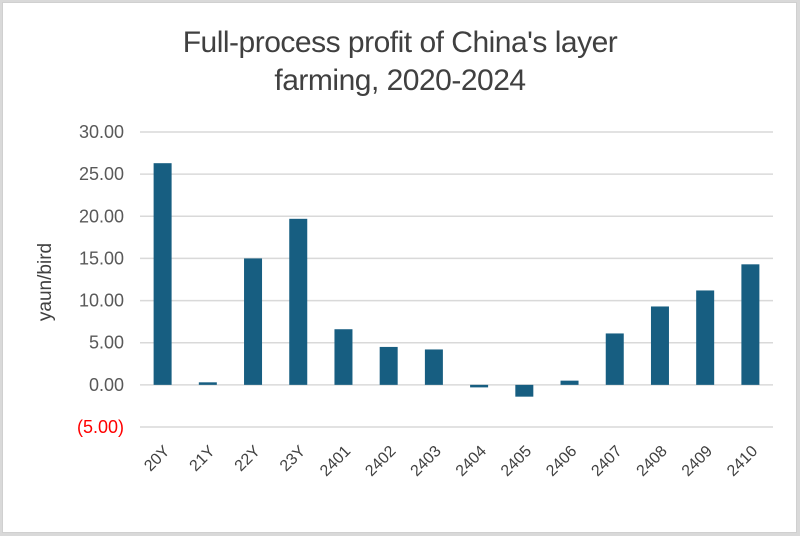 The width and height of the screenshot is (800, 536). What do you see at coordinates (248, 459) in the screenshot?
I see `x-tick-label: 22Y` at bounding box center [248, 459].